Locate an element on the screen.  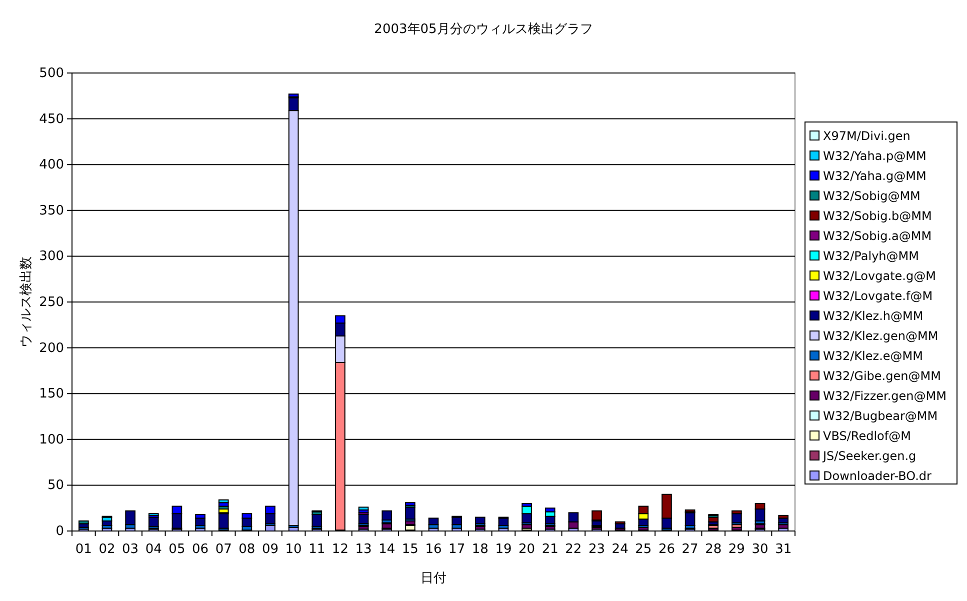
x-axis-title: 日付 is located at coordinates (433, 578).